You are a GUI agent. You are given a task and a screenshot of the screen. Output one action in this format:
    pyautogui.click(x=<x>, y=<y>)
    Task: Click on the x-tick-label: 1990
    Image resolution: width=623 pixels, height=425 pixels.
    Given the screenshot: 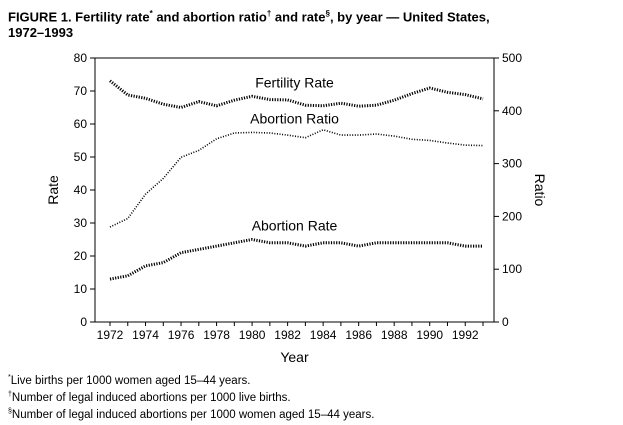 What is the action you would take?
    pyautogui.click(x=429, y=335)
    